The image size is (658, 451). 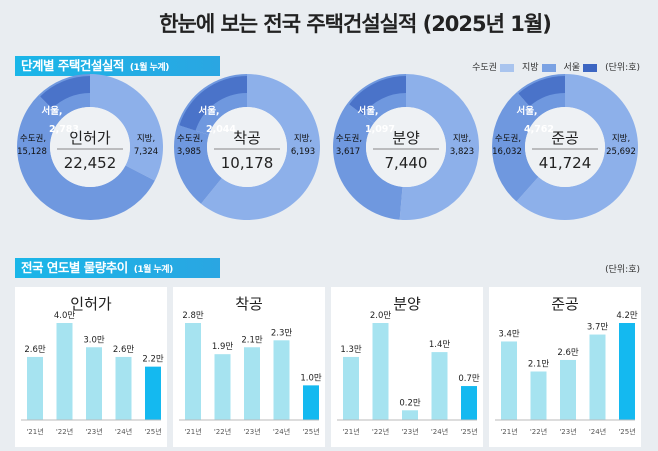 I want to click on bar-value-label: 3.7만, so click(x=598, y=328).